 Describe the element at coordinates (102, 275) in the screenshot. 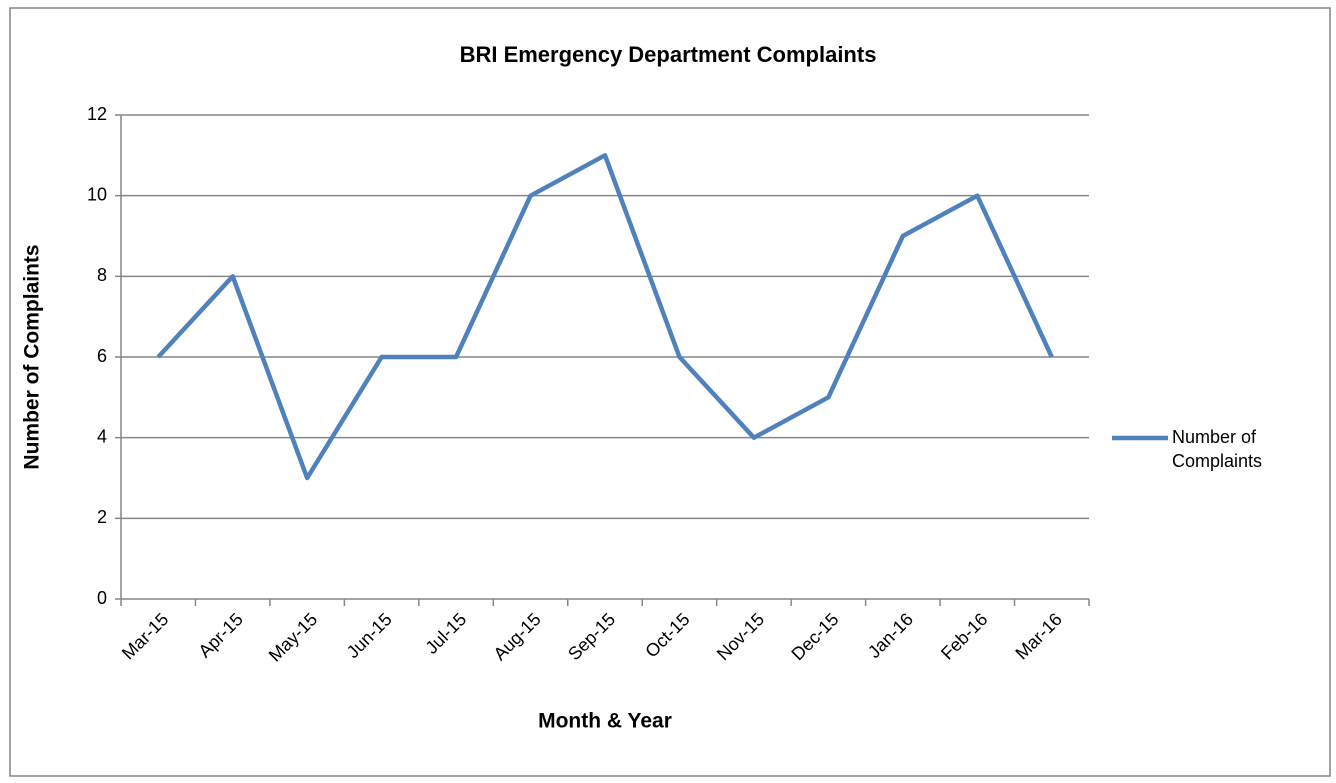

I see `y-tick-label: 8` at that location.